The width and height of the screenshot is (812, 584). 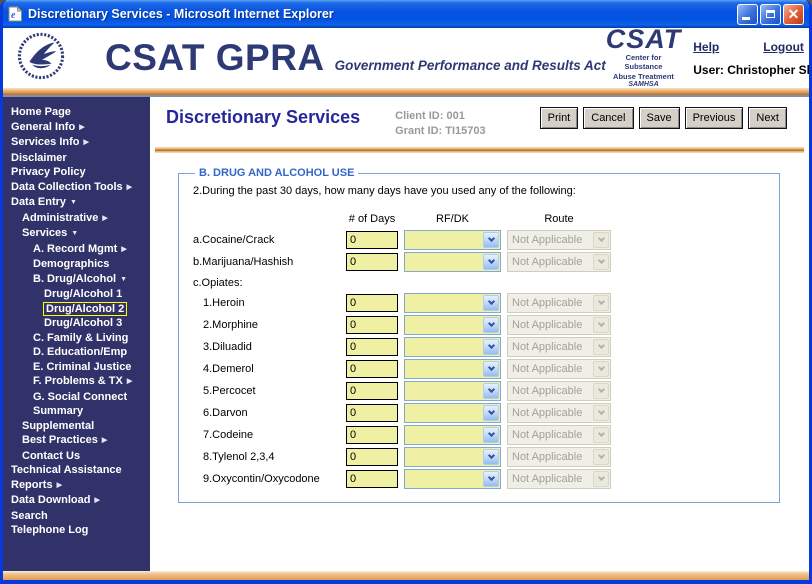 I want to click on rfdk-select-marijuana-hashish, so click(x=452, y=262).